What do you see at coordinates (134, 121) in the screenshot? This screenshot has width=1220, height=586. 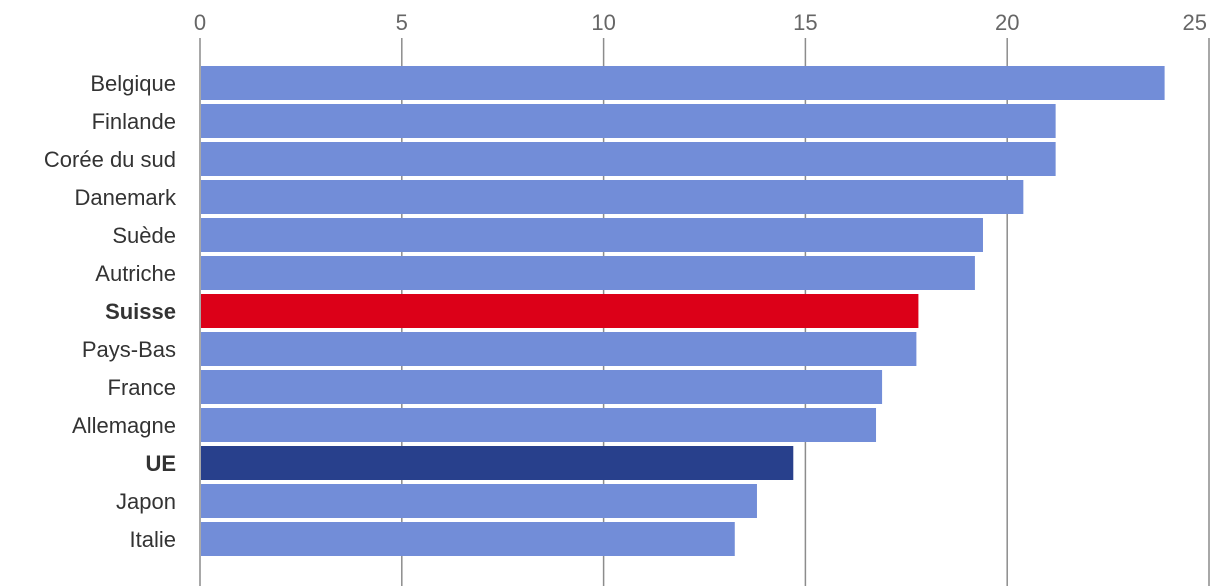 I see `category-label: Finlande` at bounding box center [134, 121].